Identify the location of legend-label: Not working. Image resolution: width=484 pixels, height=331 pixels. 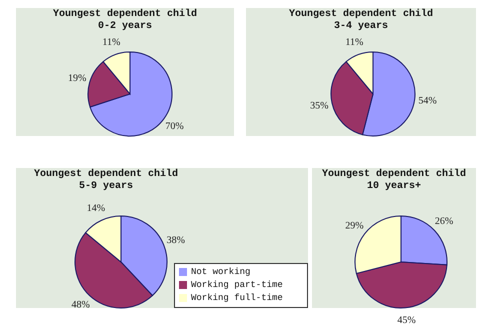
(220, 272).